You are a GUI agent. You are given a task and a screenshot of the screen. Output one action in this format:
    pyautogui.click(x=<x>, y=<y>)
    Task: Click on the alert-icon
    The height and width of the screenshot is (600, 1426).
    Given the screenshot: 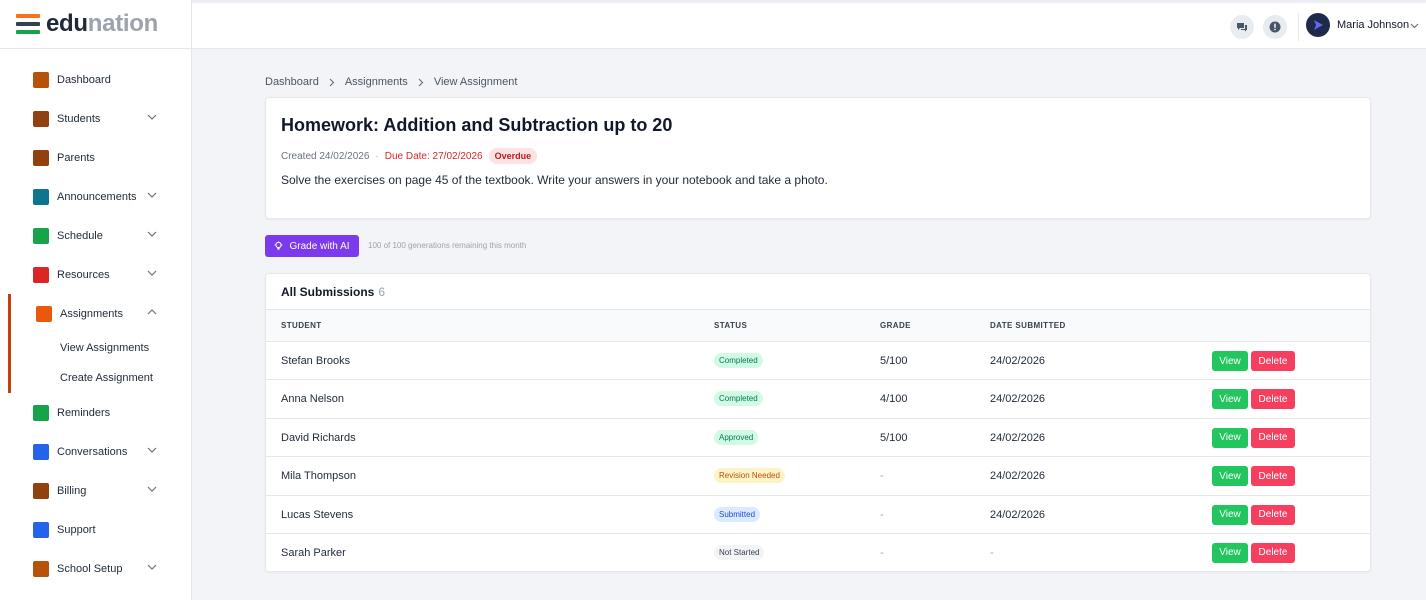 What is the action you would take?
    pyautogui.click(x=1275, y=27)
    